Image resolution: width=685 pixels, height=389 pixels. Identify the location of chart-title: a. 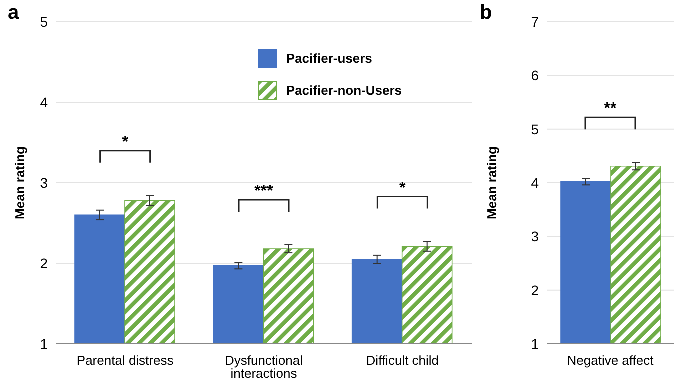
(14, 13).